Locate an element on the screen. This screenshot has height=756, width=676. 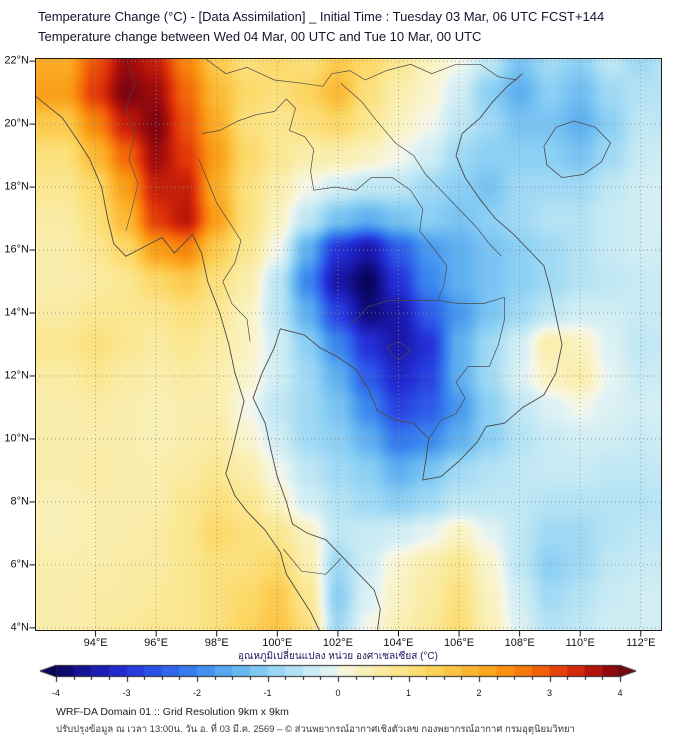
x-axis-tick-label: 100°E is located at coordinates (277, 643).